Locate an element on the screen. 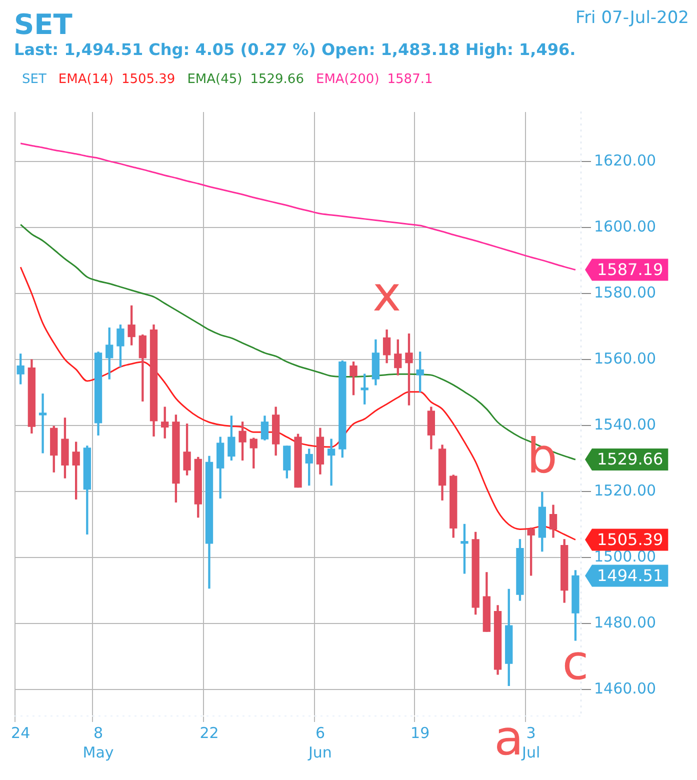  text: Fri 07-Jul-202 is located at coordinates (632, 18).